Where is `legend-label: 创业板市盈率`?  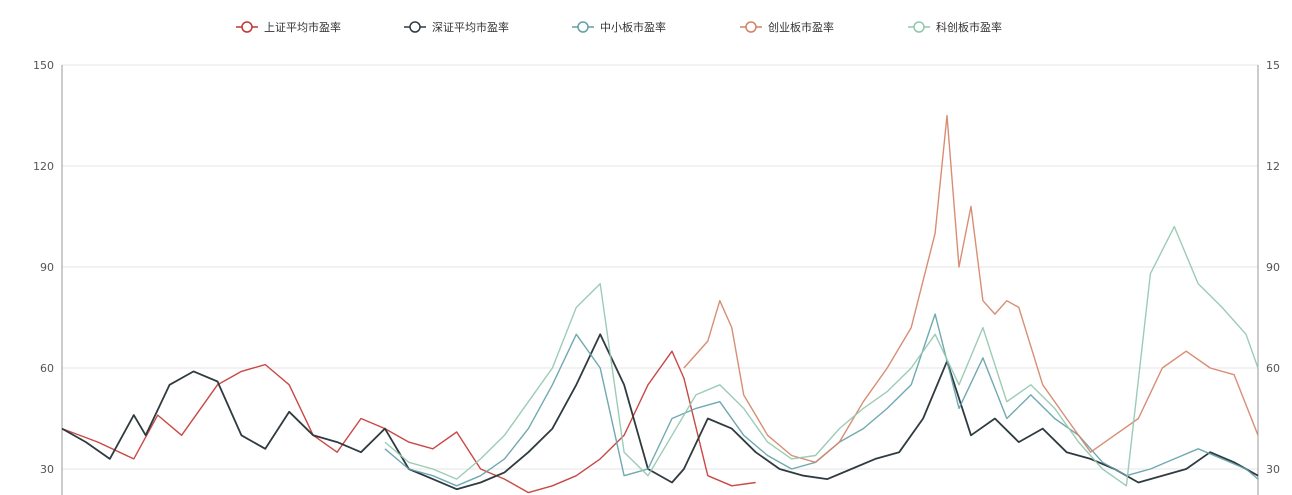
legend-label: 创业板市盈率 is located at coordinates (801, 27).